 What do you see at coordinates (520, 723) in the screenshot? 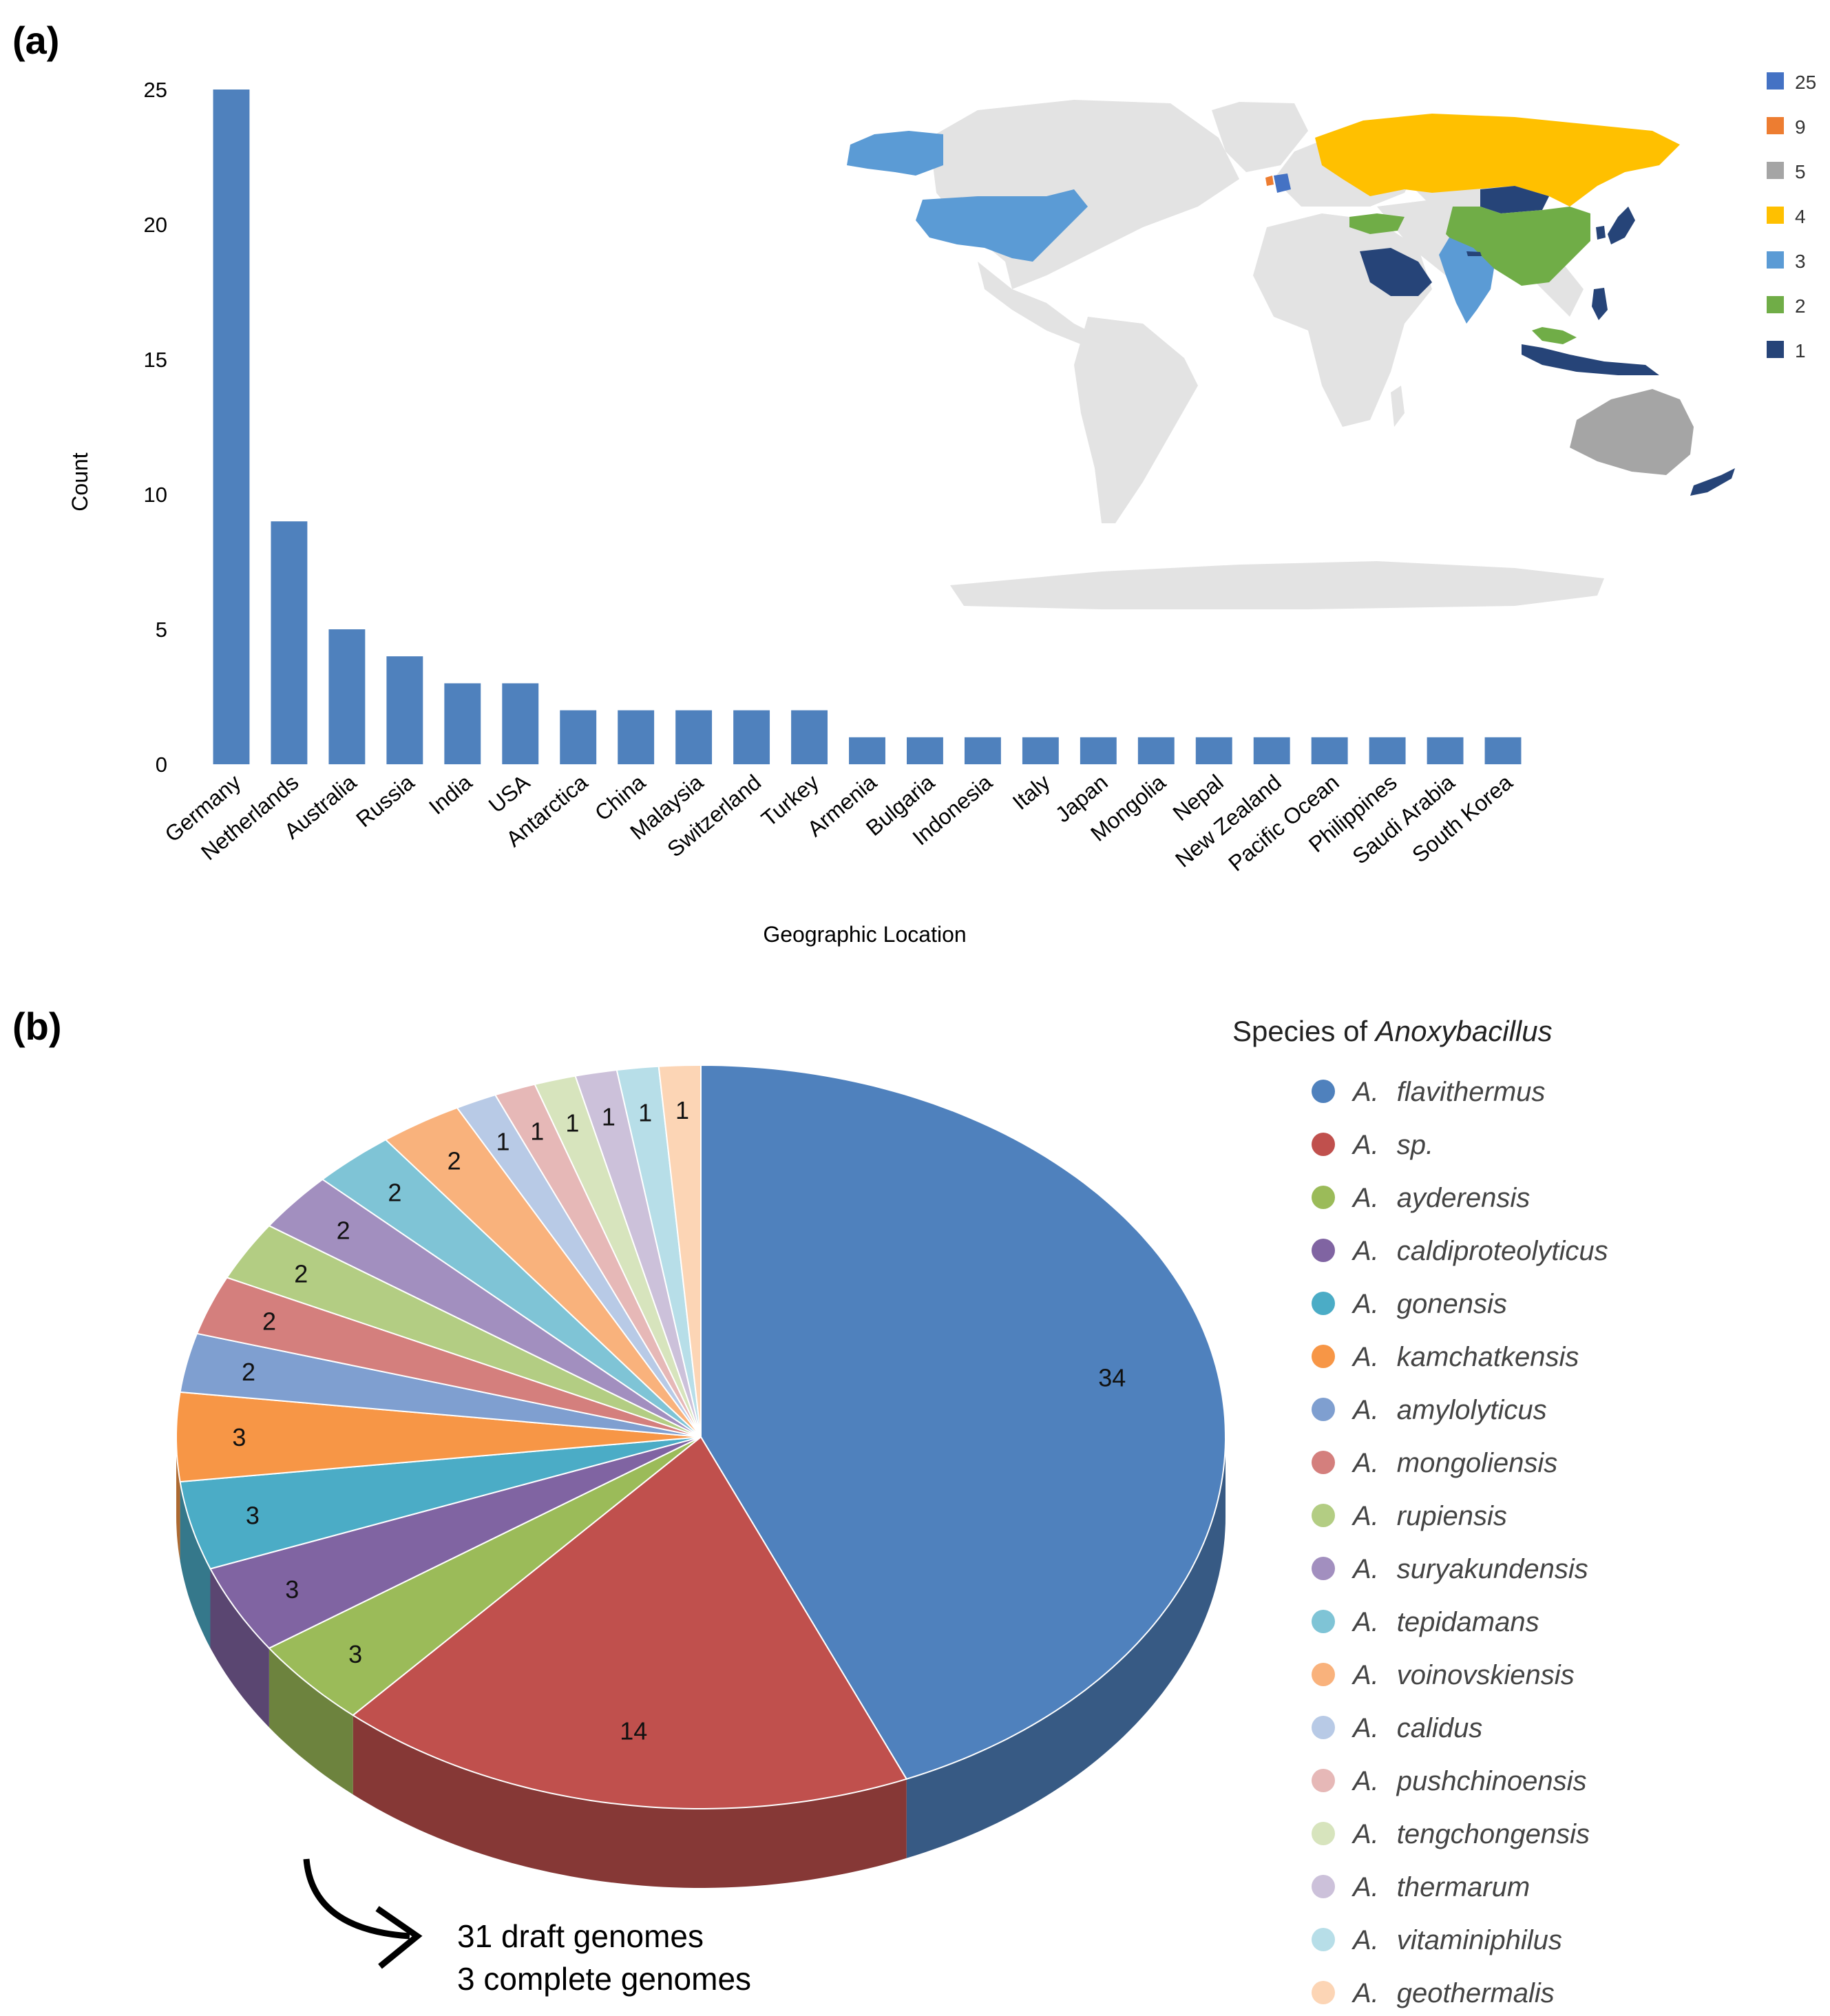
I see `bar-usa` at bounding box center [520, 723].